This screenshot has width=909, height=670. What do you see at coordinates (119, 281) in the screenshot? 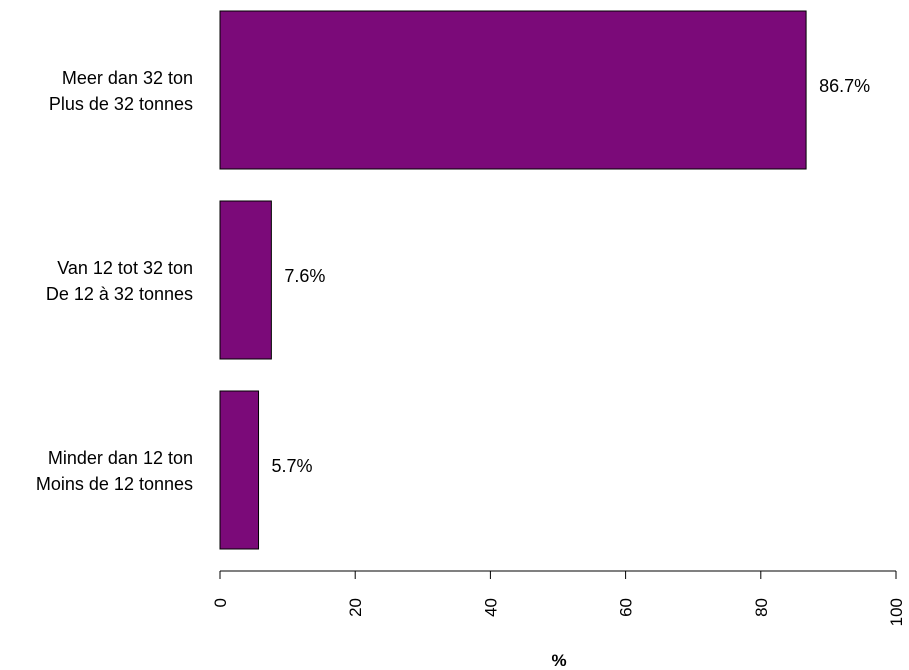
I see `category-label-1: Van 12 tot 32 ton De 12 à 32 tonnes` at bounding box center [119, 281].